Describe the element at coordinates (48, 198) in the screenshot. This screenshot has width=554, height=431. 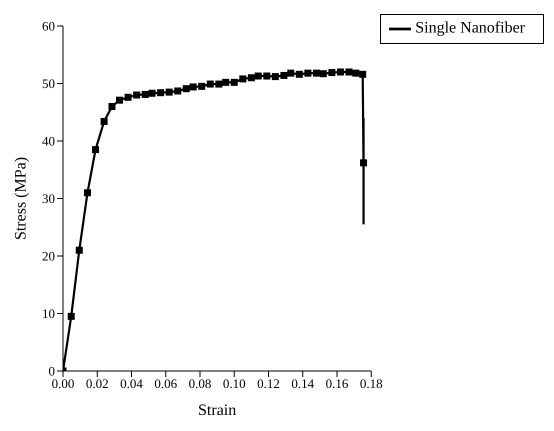
I see `y-tick-label: 30` at that location.